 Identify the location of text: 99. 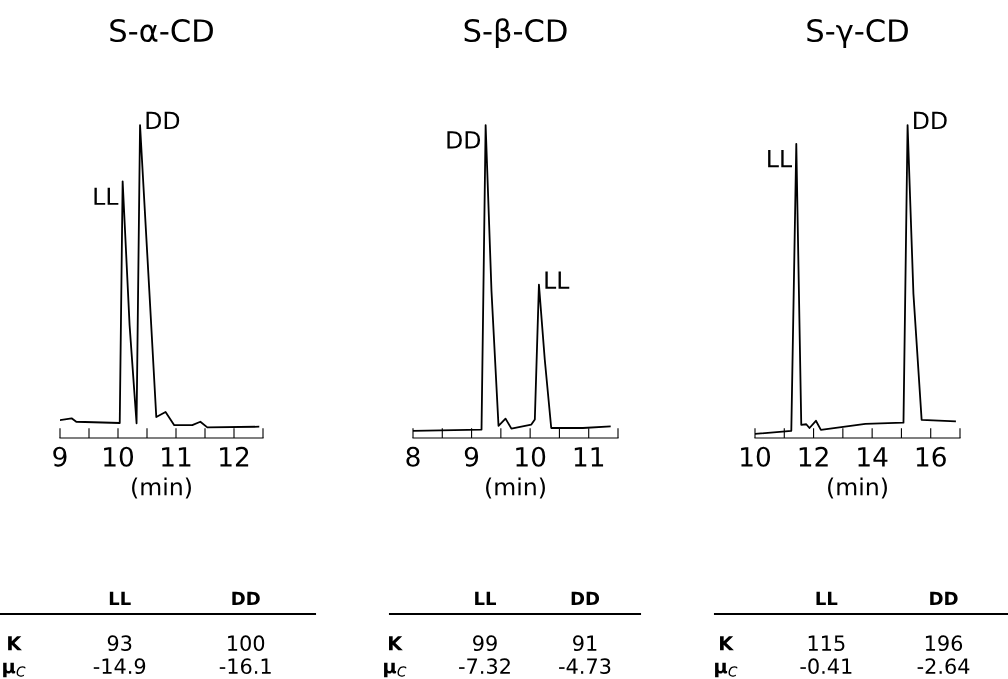
(485, 643).